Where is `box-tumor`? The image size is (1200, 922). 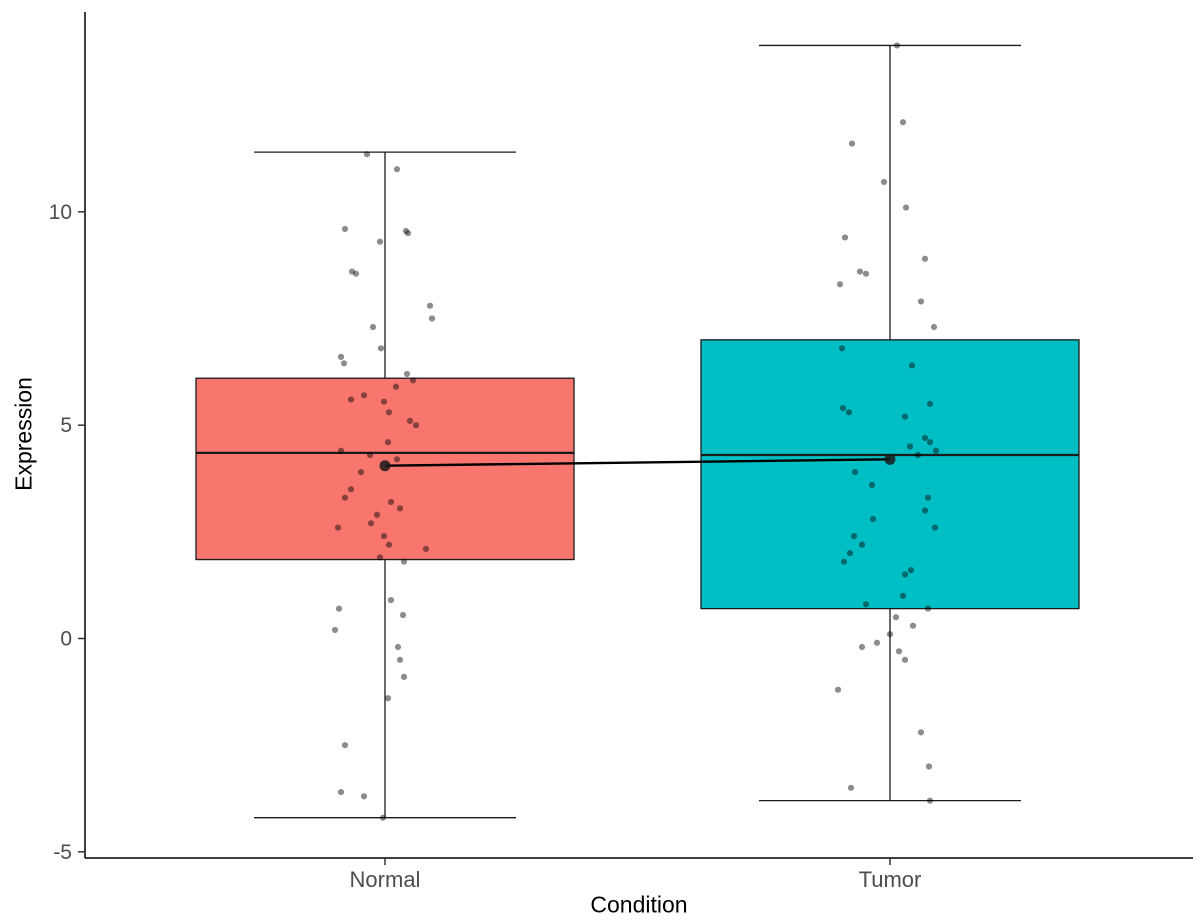 box-tumor is located at coordinates (890, 474).